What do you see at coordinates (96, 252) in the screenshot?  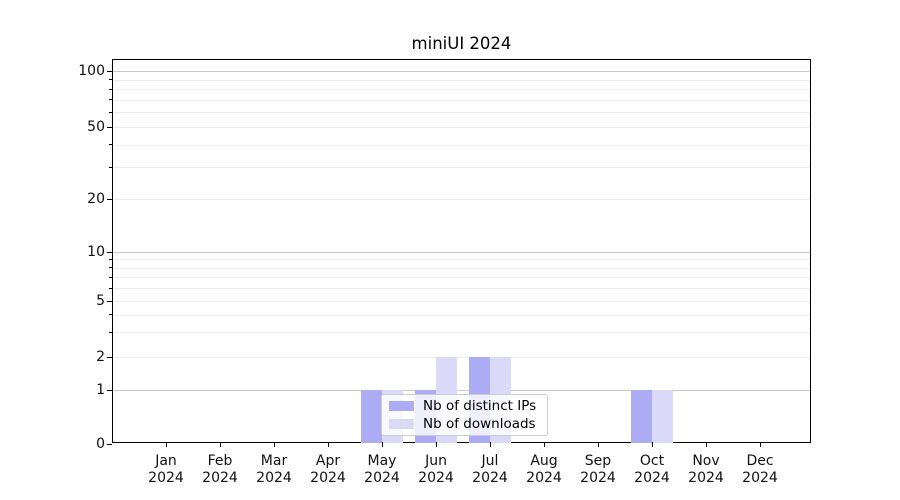 I see `y-tick-label-10: 10` at bounding box center [96, 252].